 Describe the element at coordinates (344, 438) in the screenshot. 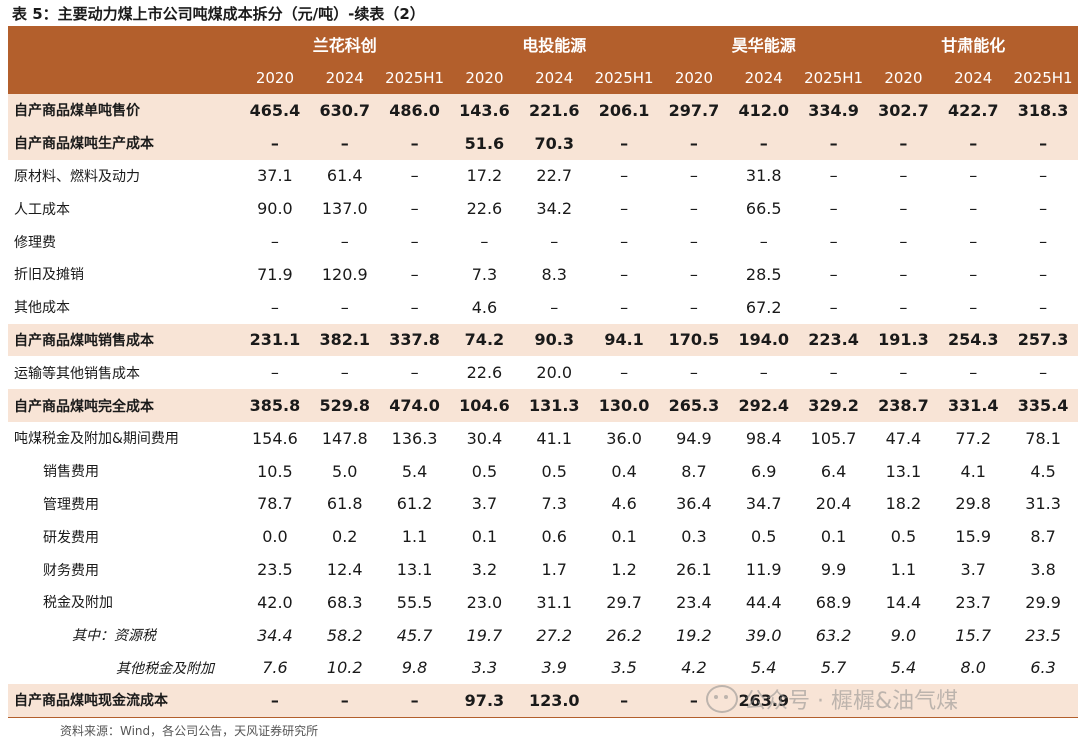

I see `table-cell: 147.8` at that location.